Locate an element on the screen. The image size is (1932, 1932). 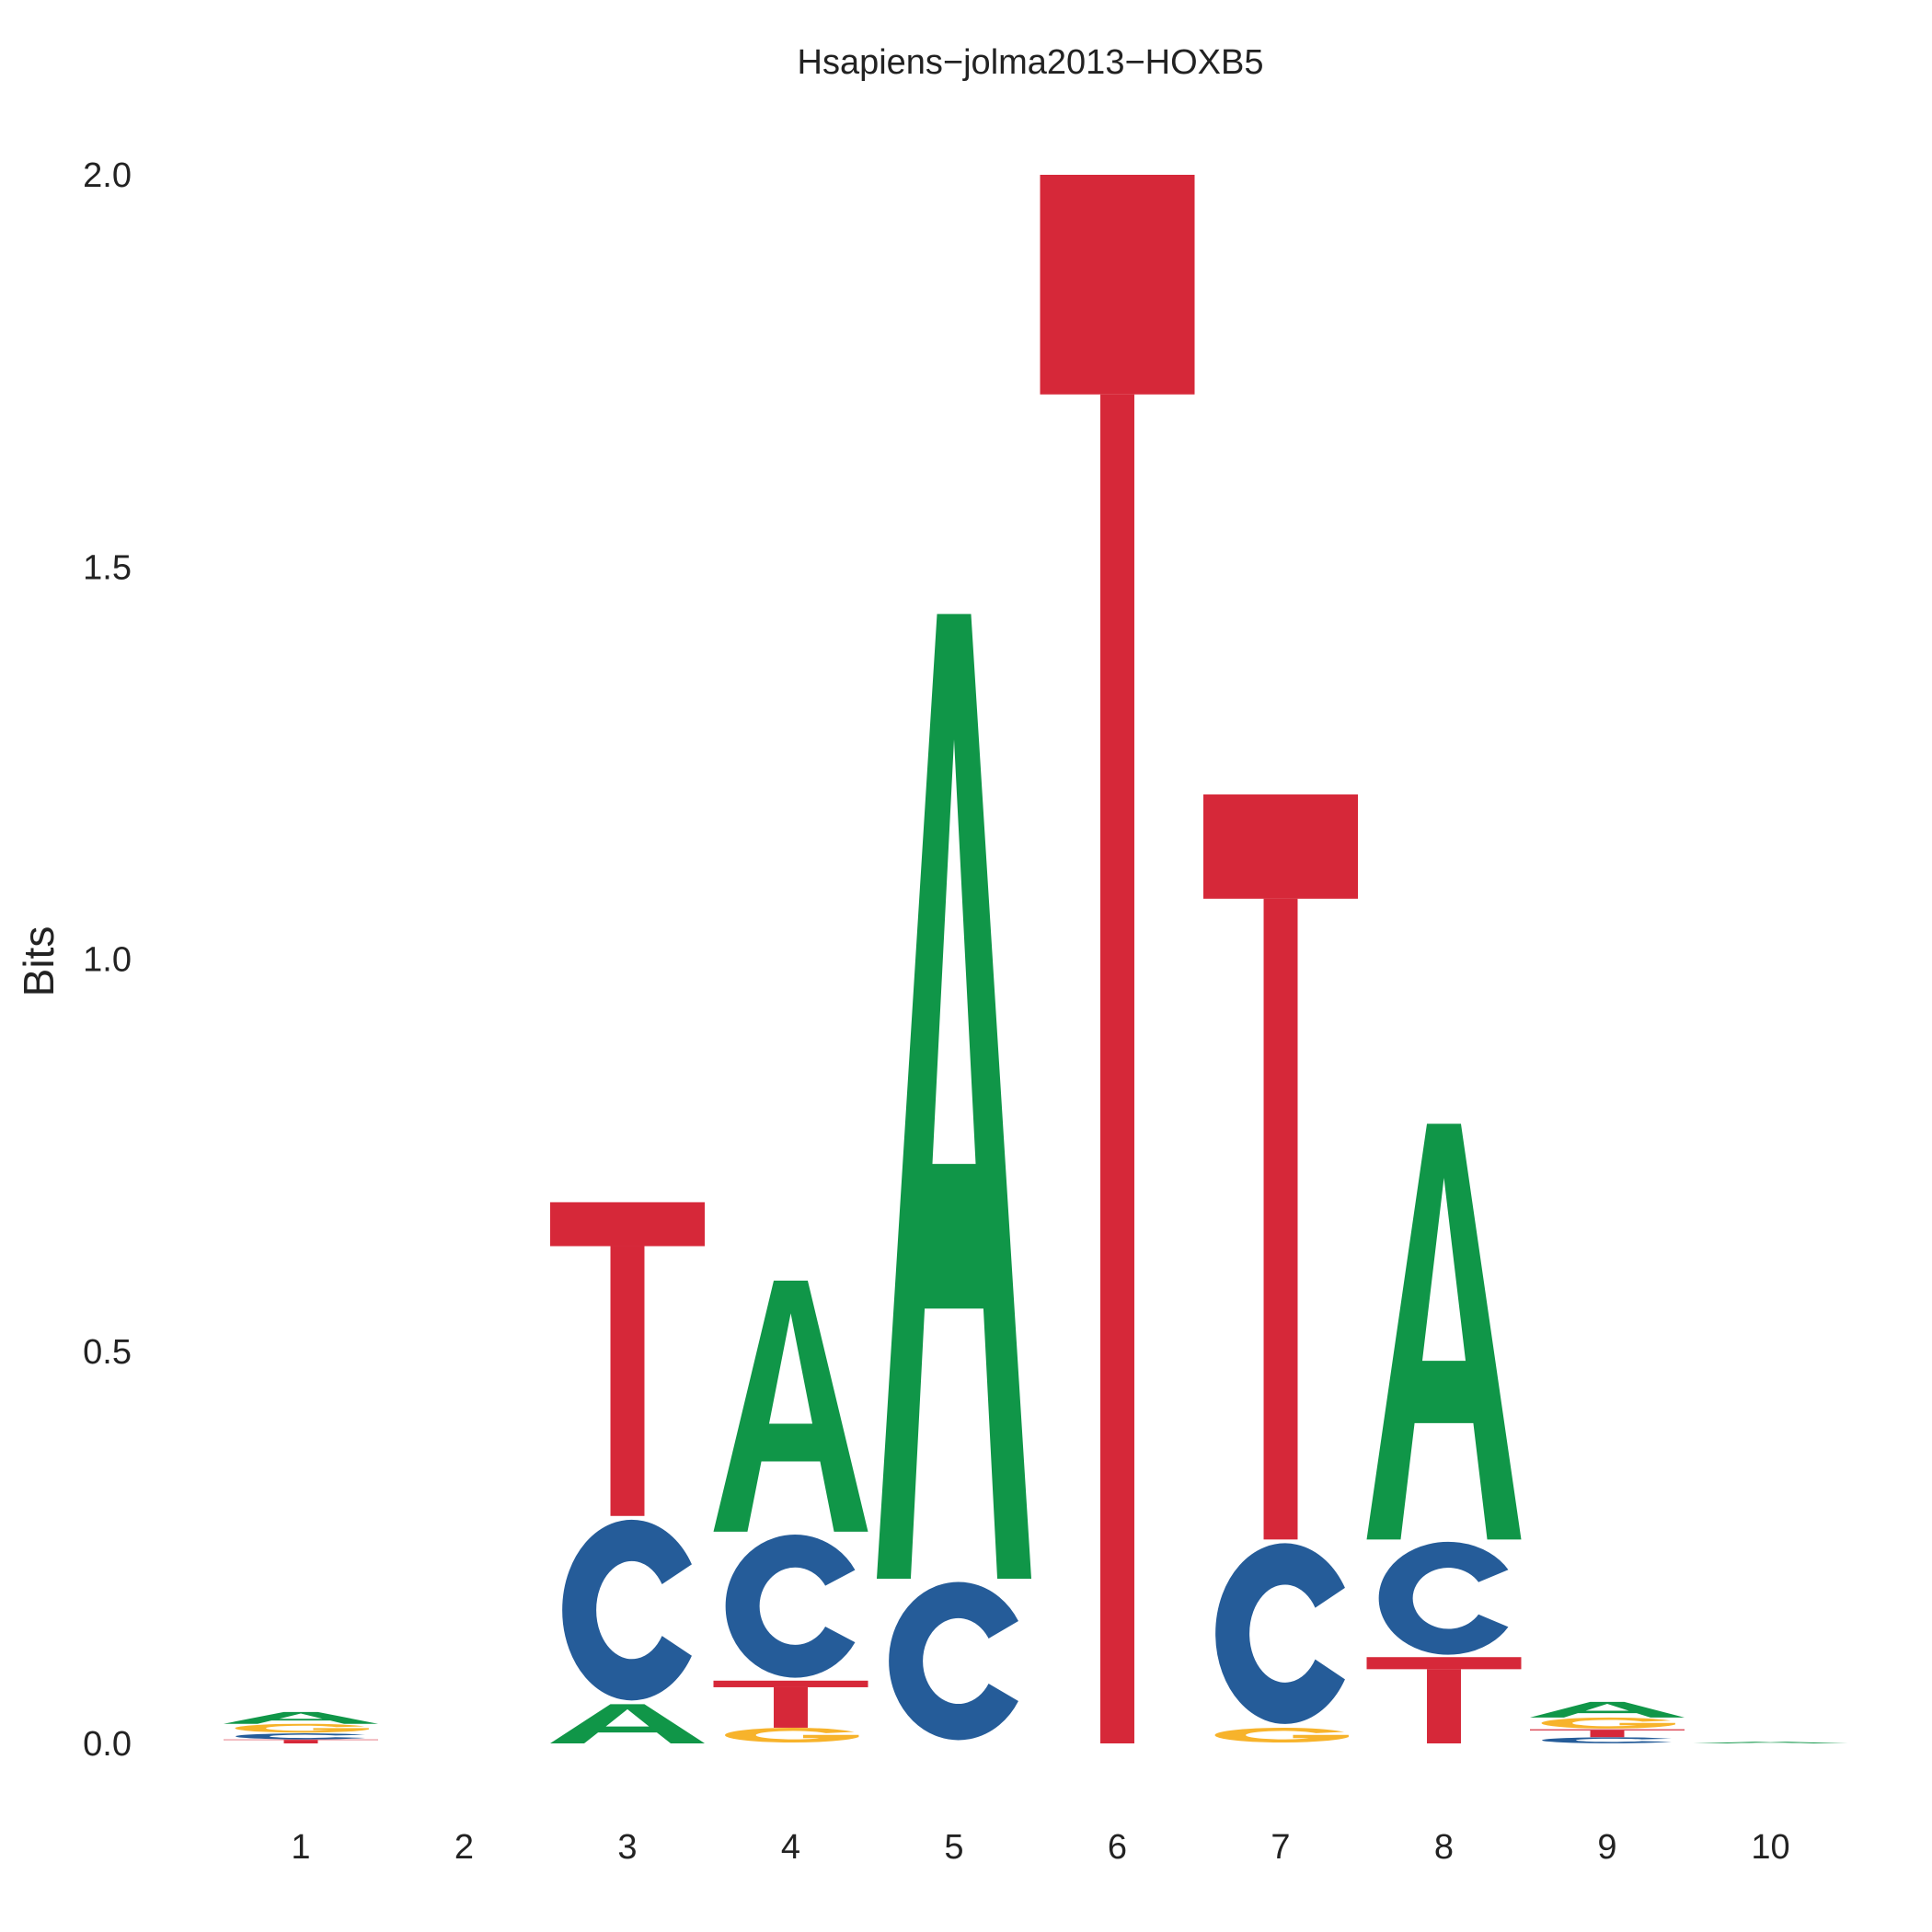
y-tick-label: 0.5 is located at coordinates (107, 1352).